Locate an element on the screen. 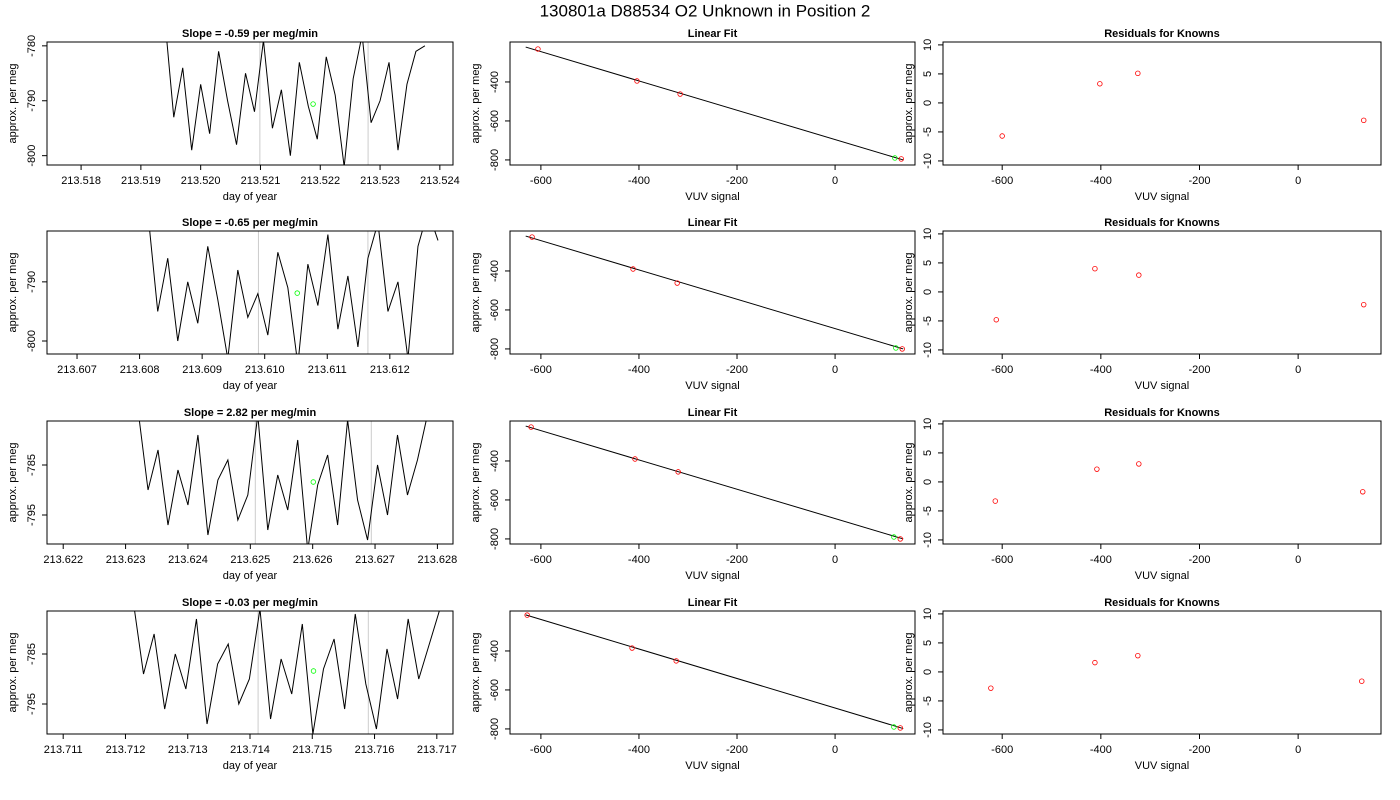 The height and width of the screenshot is (800, 1400). panel-title: Residuals for Knowns is located at coordinates (1162, 413).